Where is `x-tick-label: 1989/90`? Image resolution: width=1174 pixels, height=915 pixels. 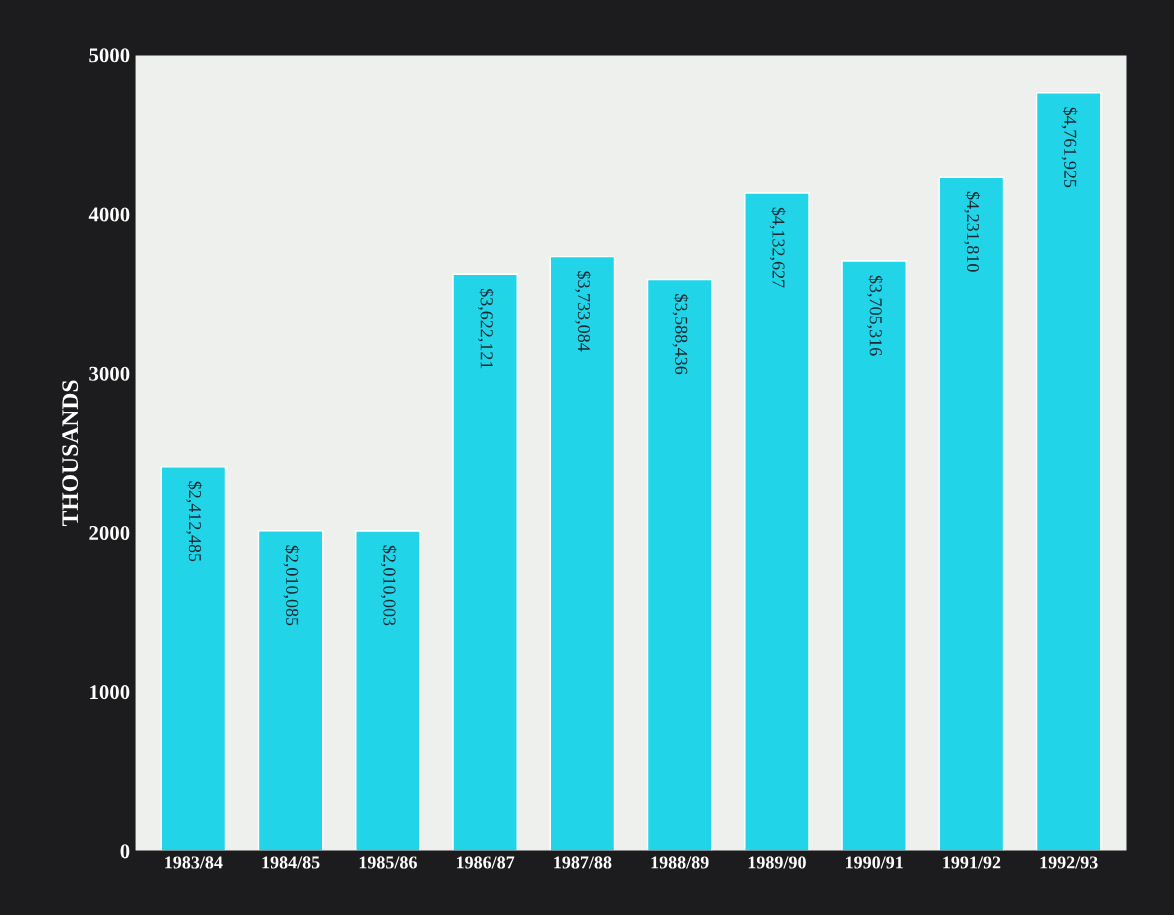
x-tick-label: 1989/90 is located at coordinates (777, 862).